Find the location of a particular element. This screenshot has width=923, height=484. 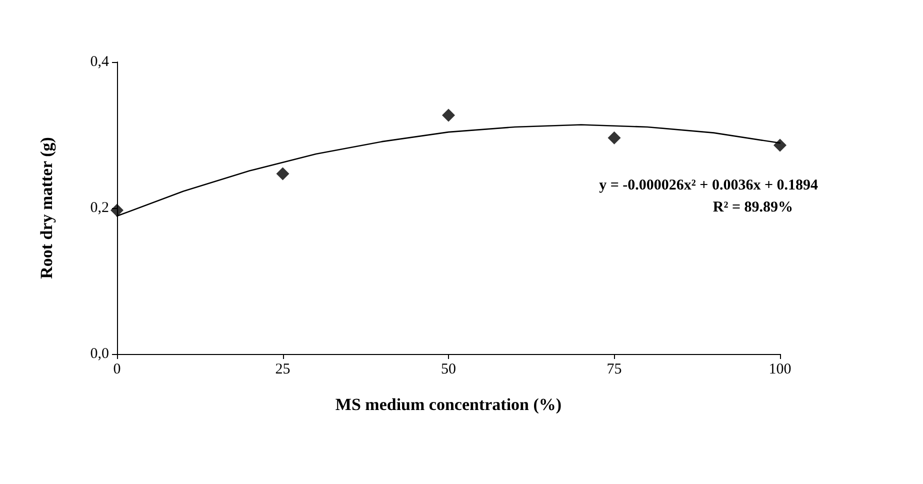

x-tick-label: 0 is located at coordinates (117, 370).